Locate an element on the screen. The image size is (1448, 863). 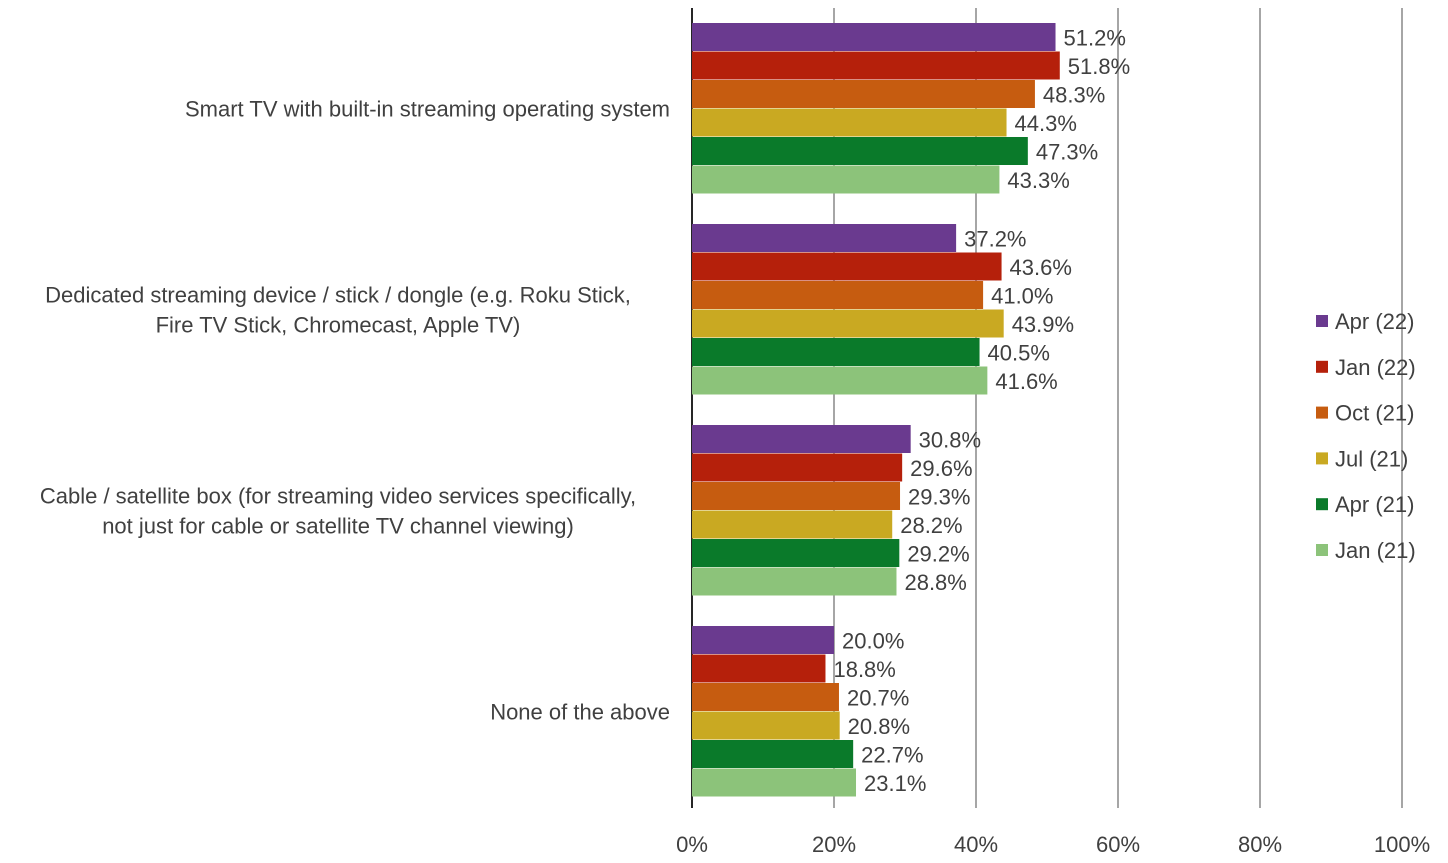
data-label: 43.3% is located at coordinates (1038, 180).